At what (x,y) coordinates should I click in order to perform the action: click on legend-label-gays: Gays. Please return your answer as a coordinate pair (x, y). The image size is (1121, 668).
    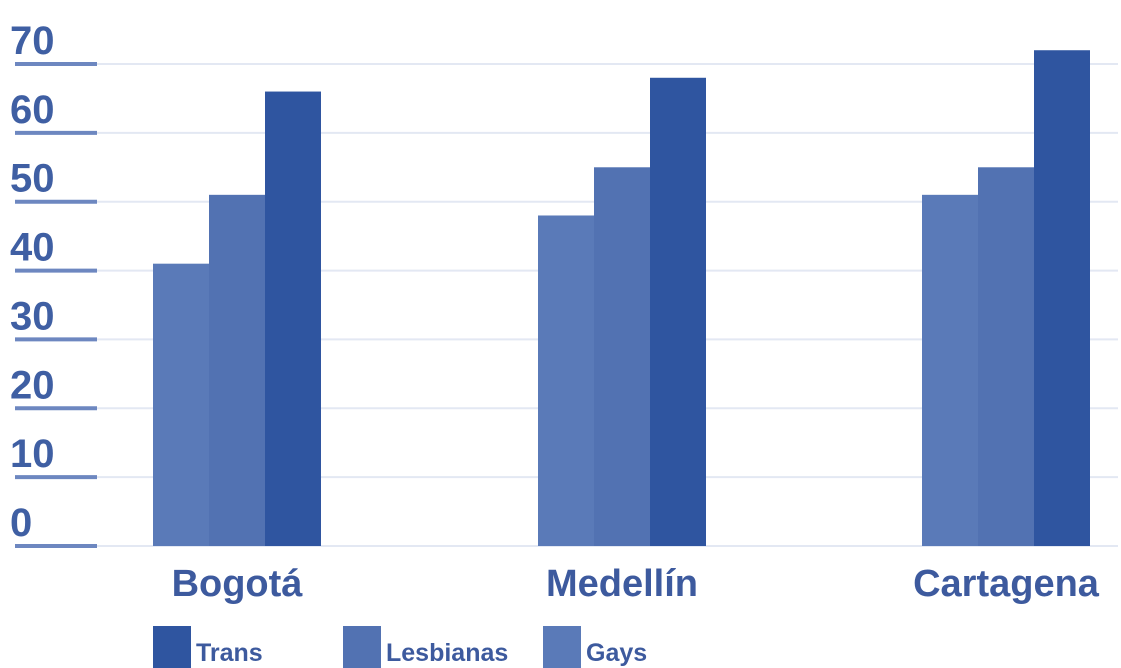
    Looking at the image, I should click on (616, 653).